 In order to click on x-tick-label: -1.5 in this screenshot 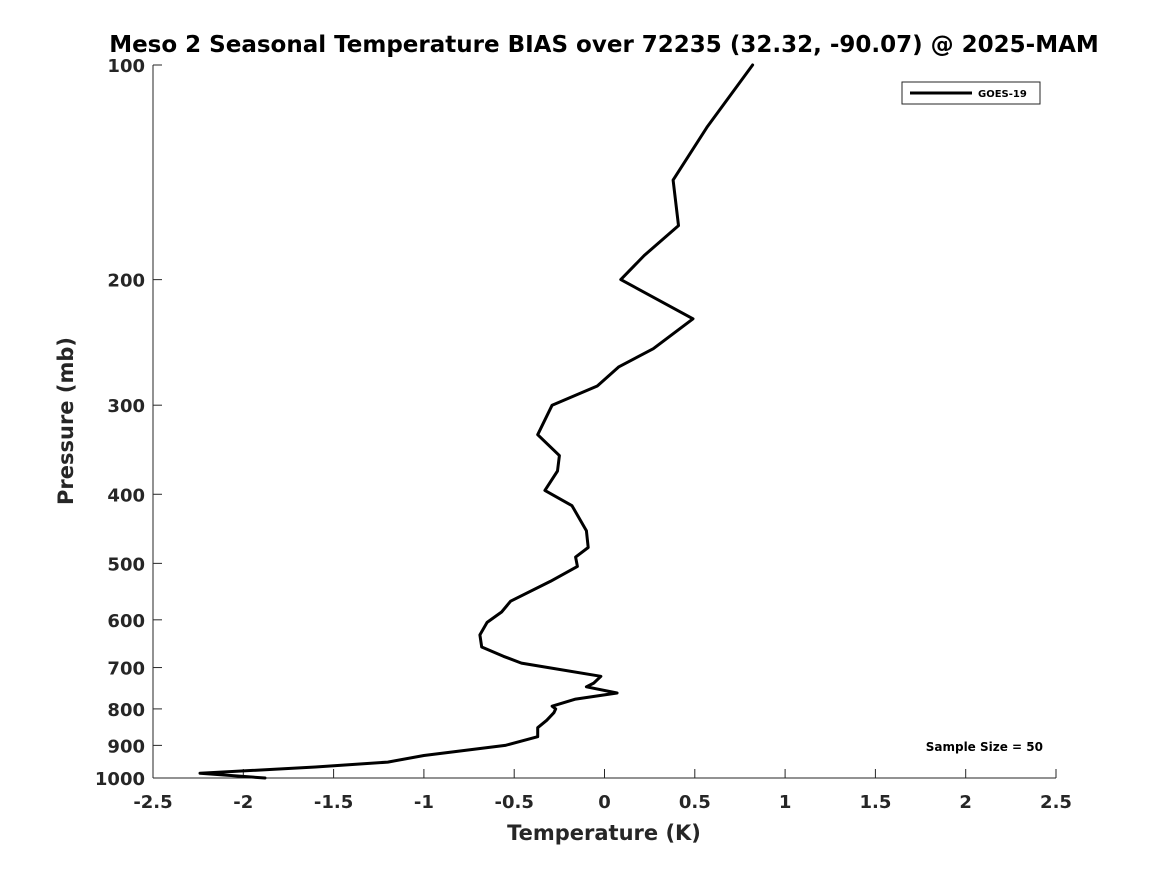, I will do `click(333, 802)`.